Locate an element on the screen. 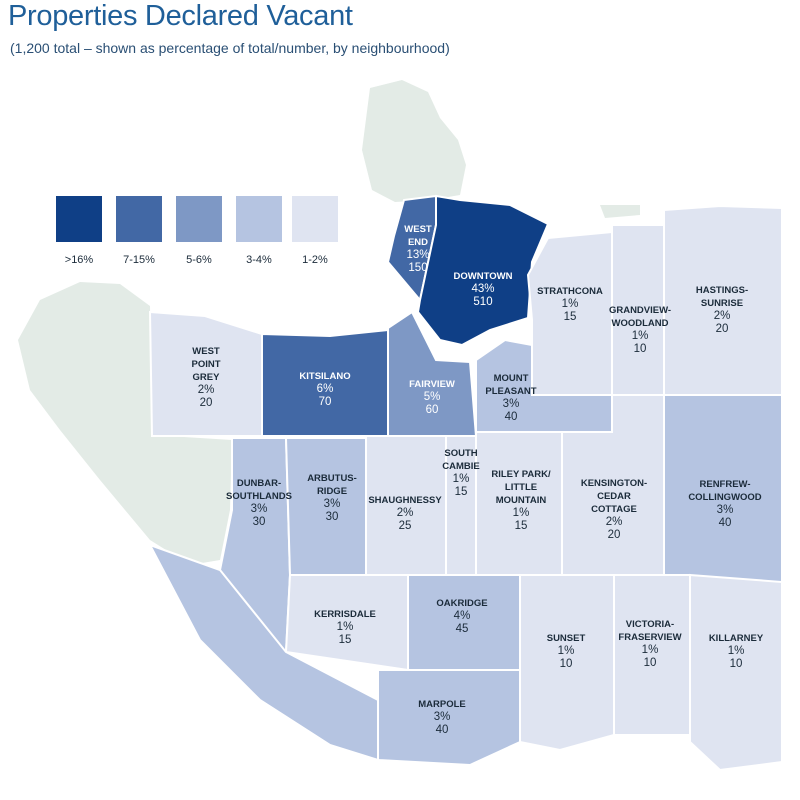  region-downtown is located at coordinates (483, 270).